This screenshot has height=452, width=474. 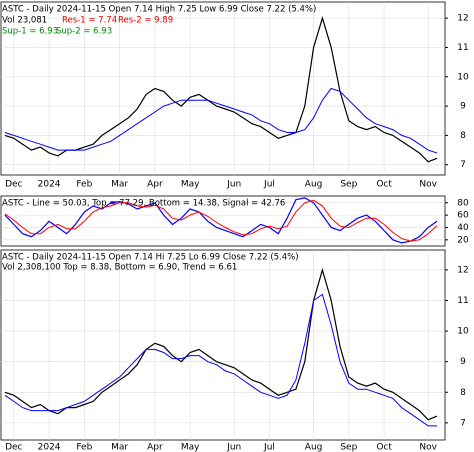 What do you see at coordinates (30, 32) in the screenshot?
I see `annotation: Sup-1 = 6.93` at bounding box center [30, 32].